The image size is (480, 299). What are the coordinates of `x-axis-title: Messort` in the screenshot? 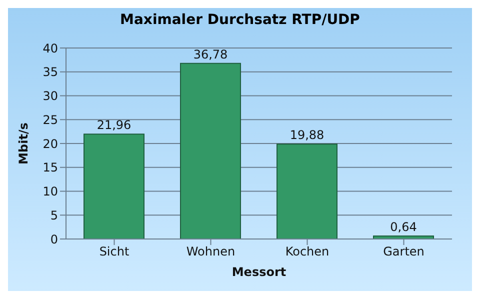 It's located at (259, 272).